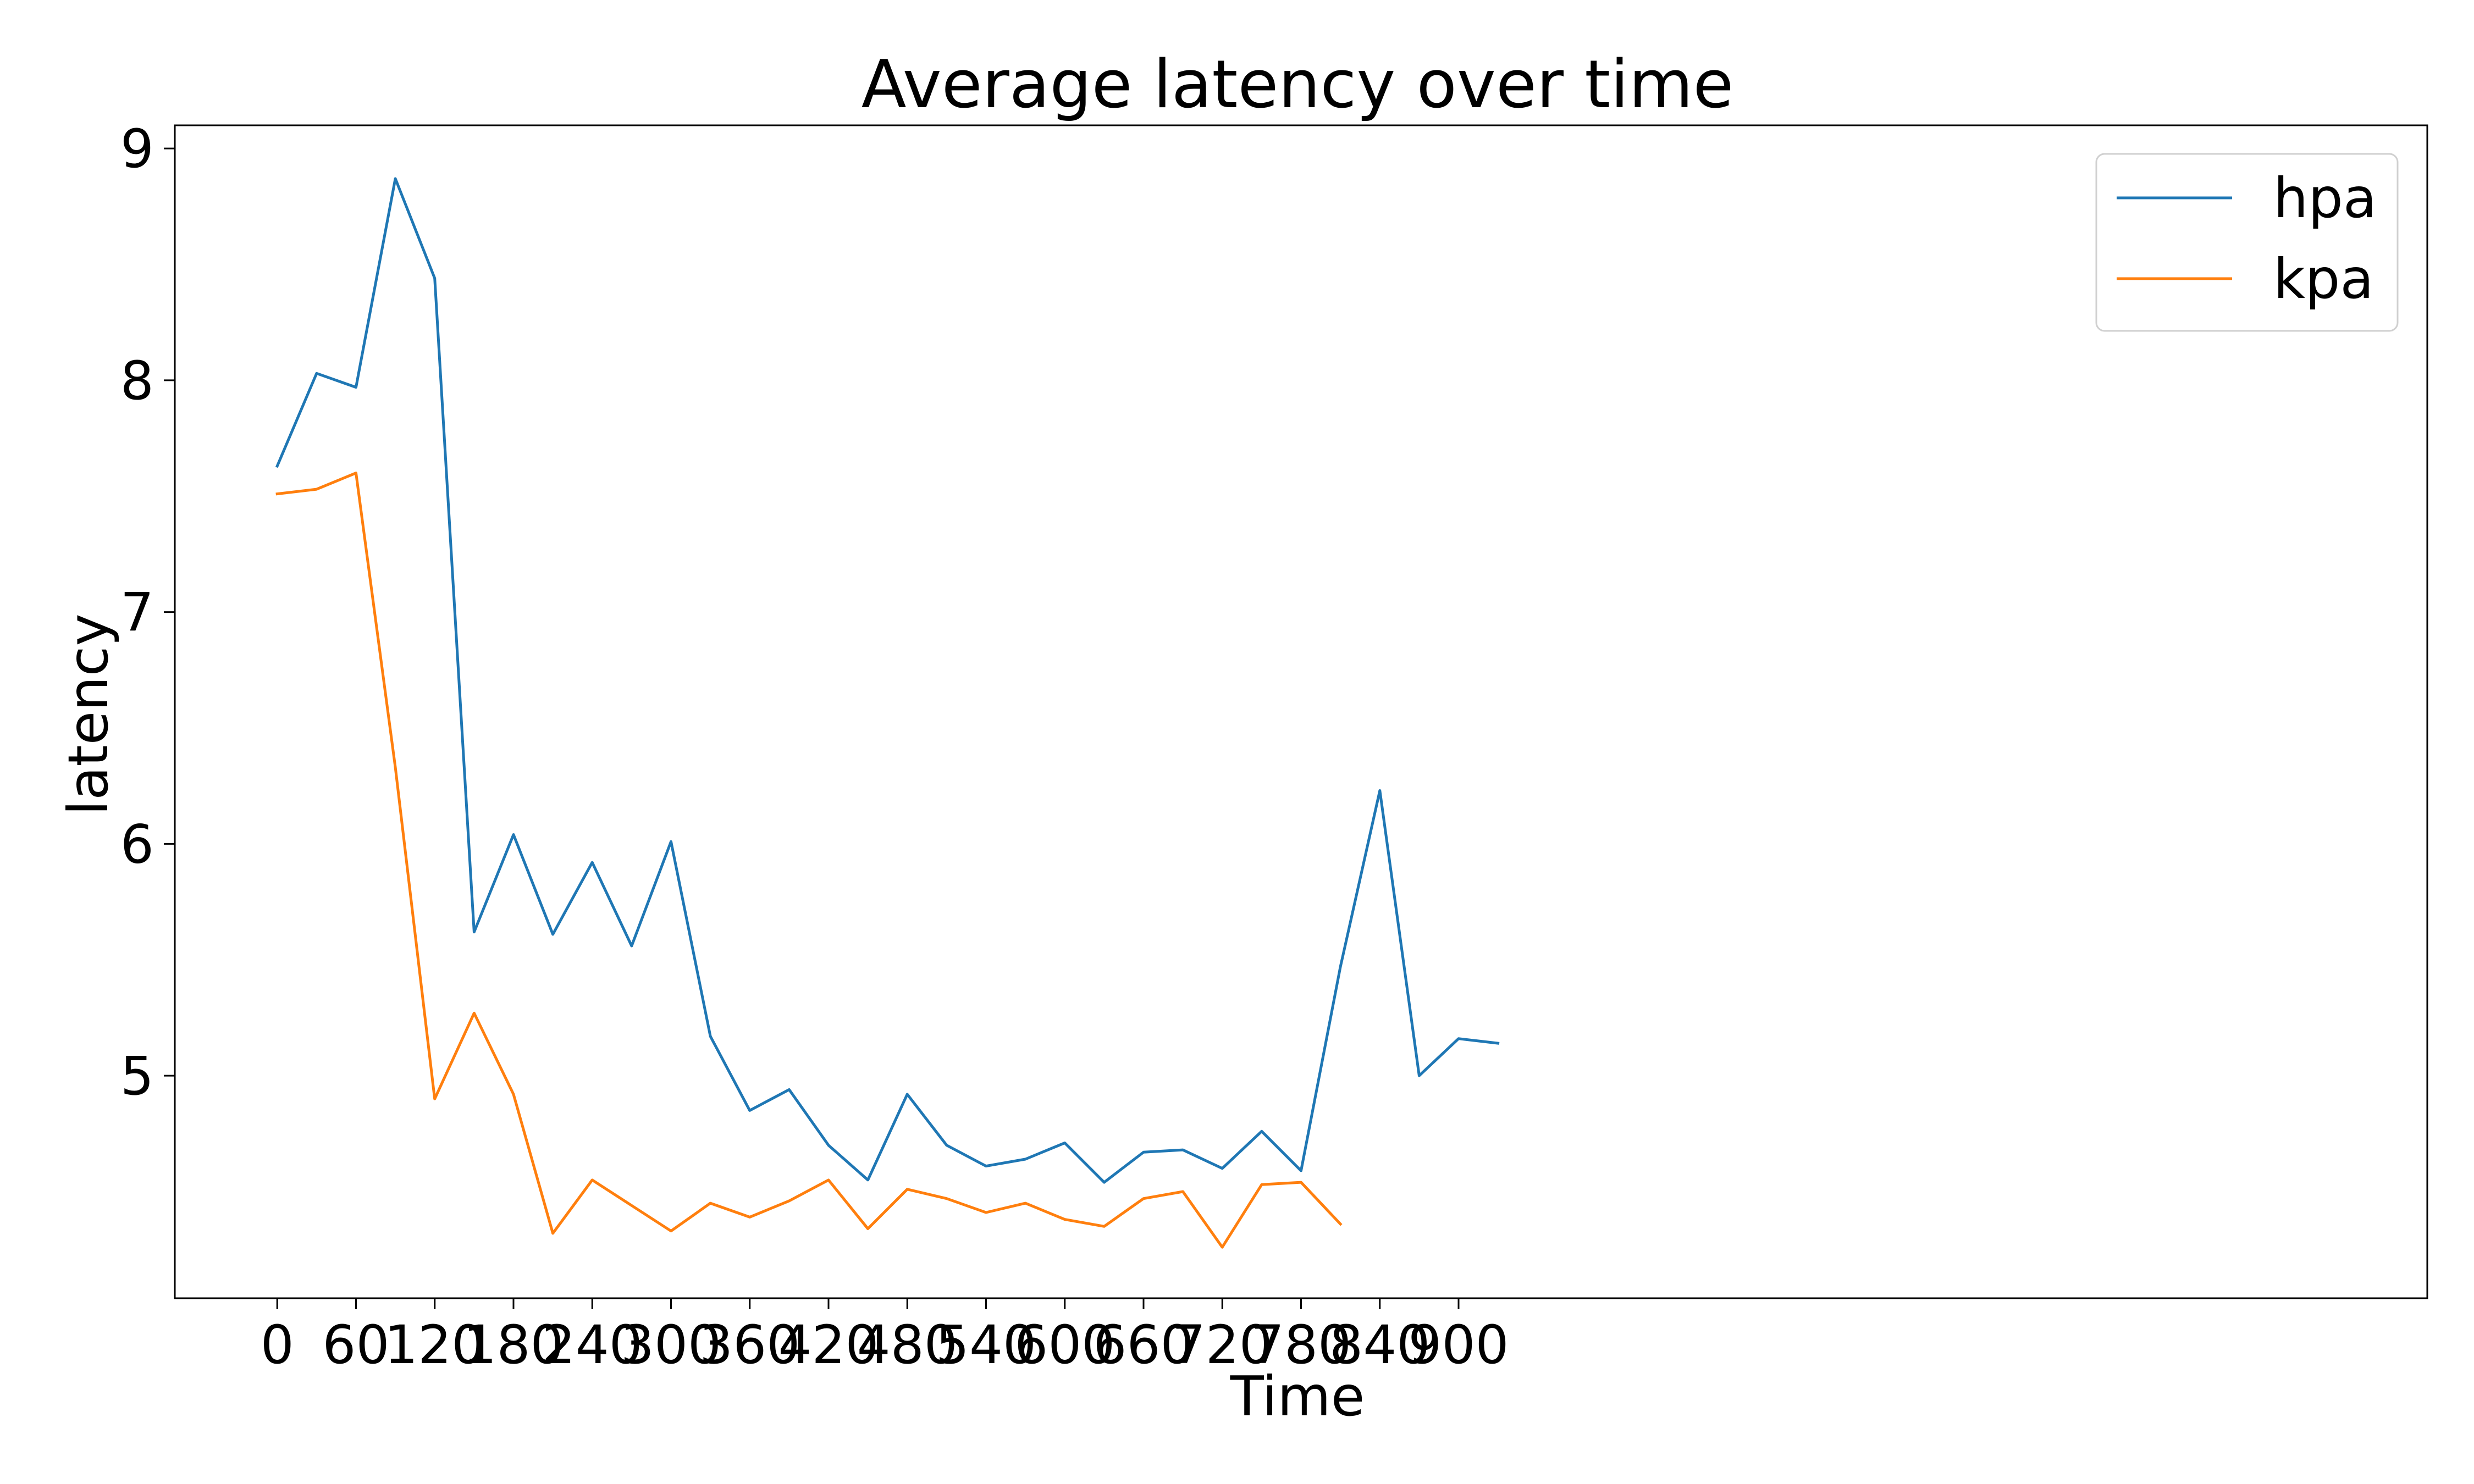 This screenshot has width=2474, height=1484. I want to click on y-axis-label: latency, so click(88, 714).